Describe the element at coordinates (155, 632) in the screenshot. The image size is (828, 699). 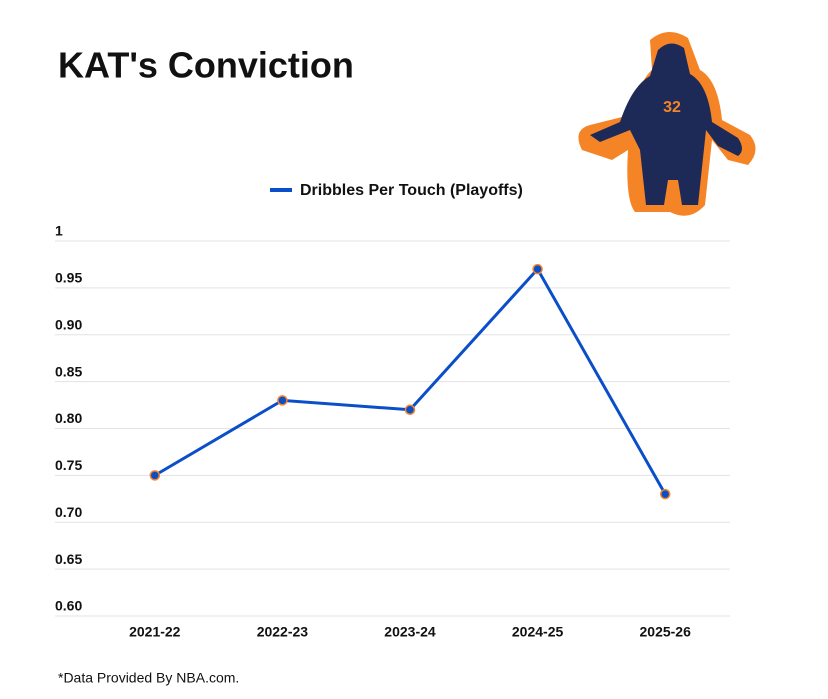
I see `x-tick-label: 2021-22` at that location.